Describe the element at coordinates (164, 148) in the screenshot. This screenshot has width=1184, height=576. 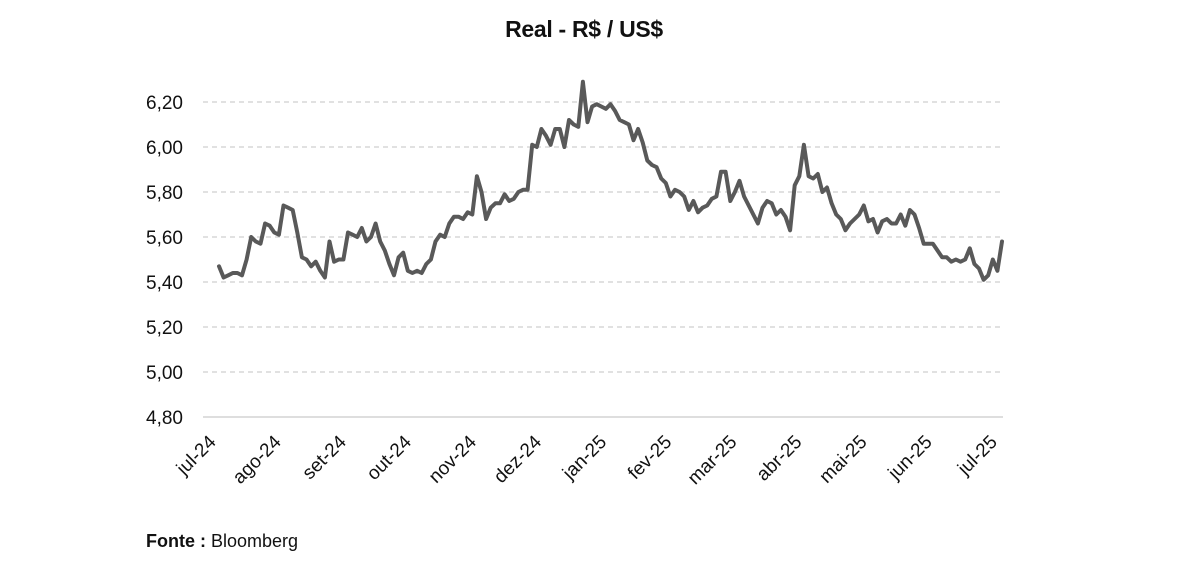
I see `y-tick-label: 6,00` at that location.